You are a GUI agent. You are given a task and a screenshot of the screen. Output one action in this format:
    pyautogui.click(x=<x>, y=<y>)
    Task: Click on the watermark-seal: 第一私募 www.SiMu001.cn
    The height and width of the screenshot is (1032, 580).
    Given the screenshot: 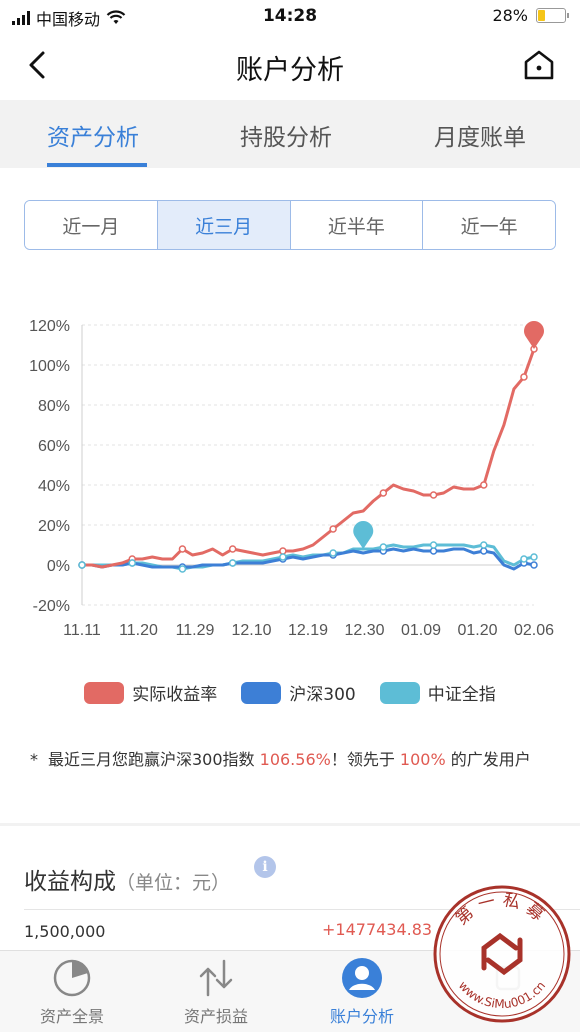 What is the action you would take?
    pyautogui.click(x=502, y=954)
    